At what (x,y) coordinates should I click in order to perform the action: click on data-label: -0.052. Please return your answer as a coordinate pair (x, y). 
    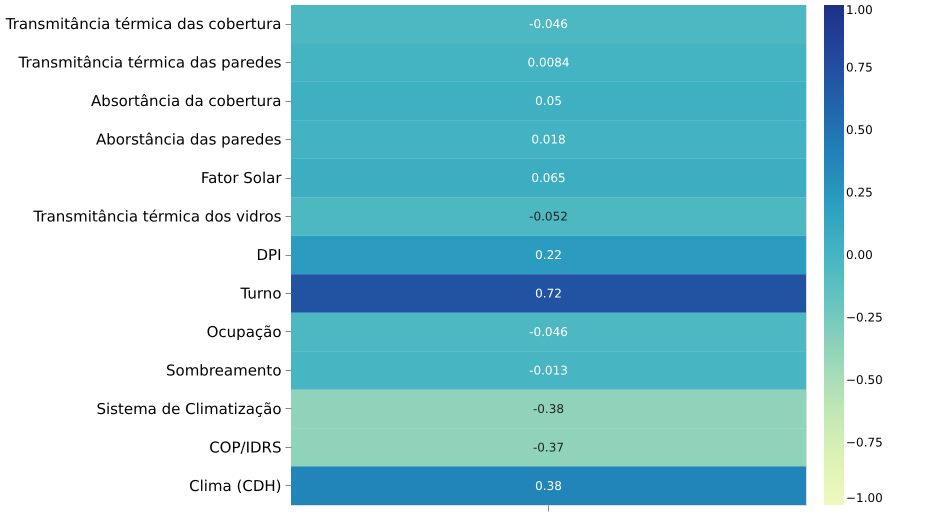
    Looking at the image, I should click on (548, 217).